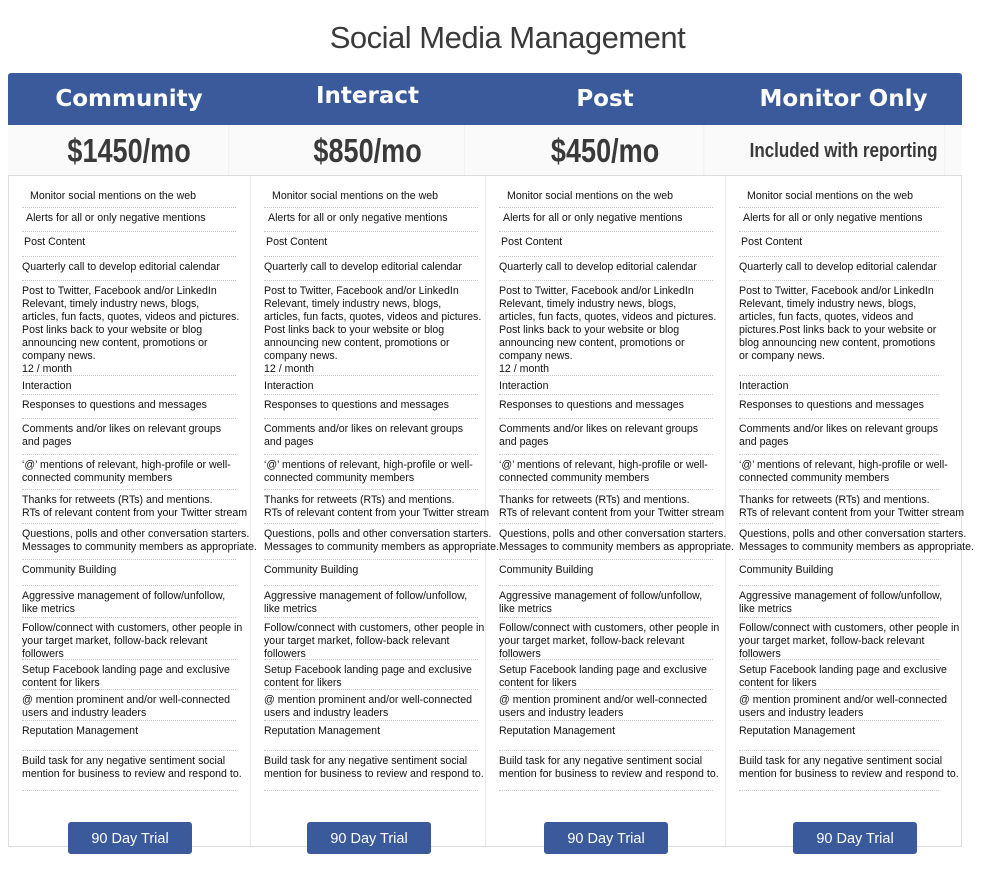  What do you see at coordinates (606, 150) in the screenshot?
I see `plan-price: $450/mo` at bounding box center [606, 150].